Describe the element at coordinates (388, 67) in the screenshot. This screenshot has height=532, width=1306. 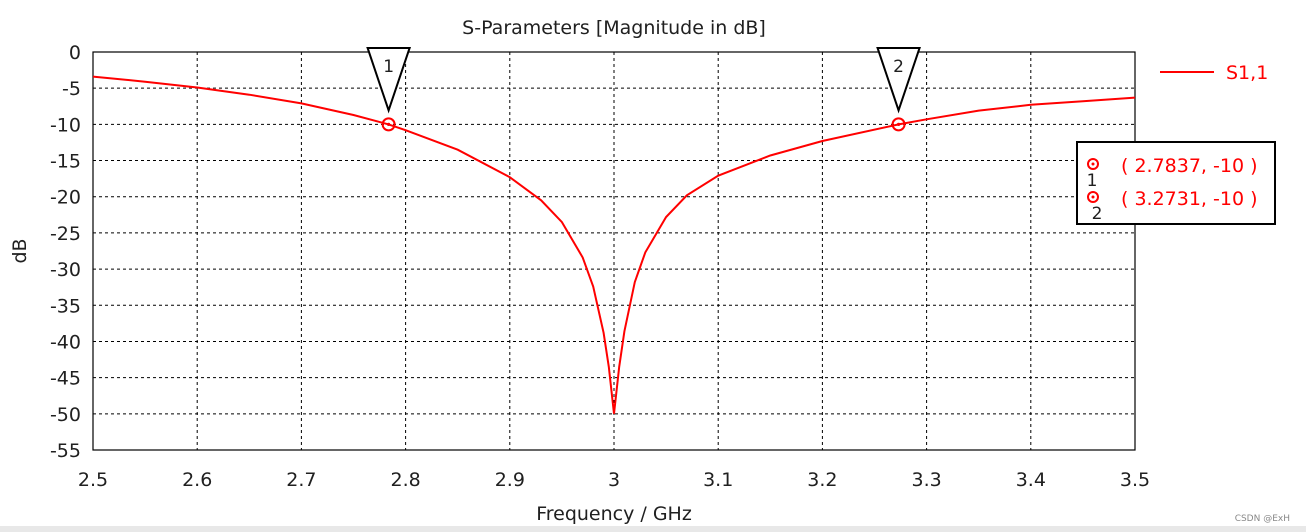
I see `marker-flag-label-1: 1` at that location.